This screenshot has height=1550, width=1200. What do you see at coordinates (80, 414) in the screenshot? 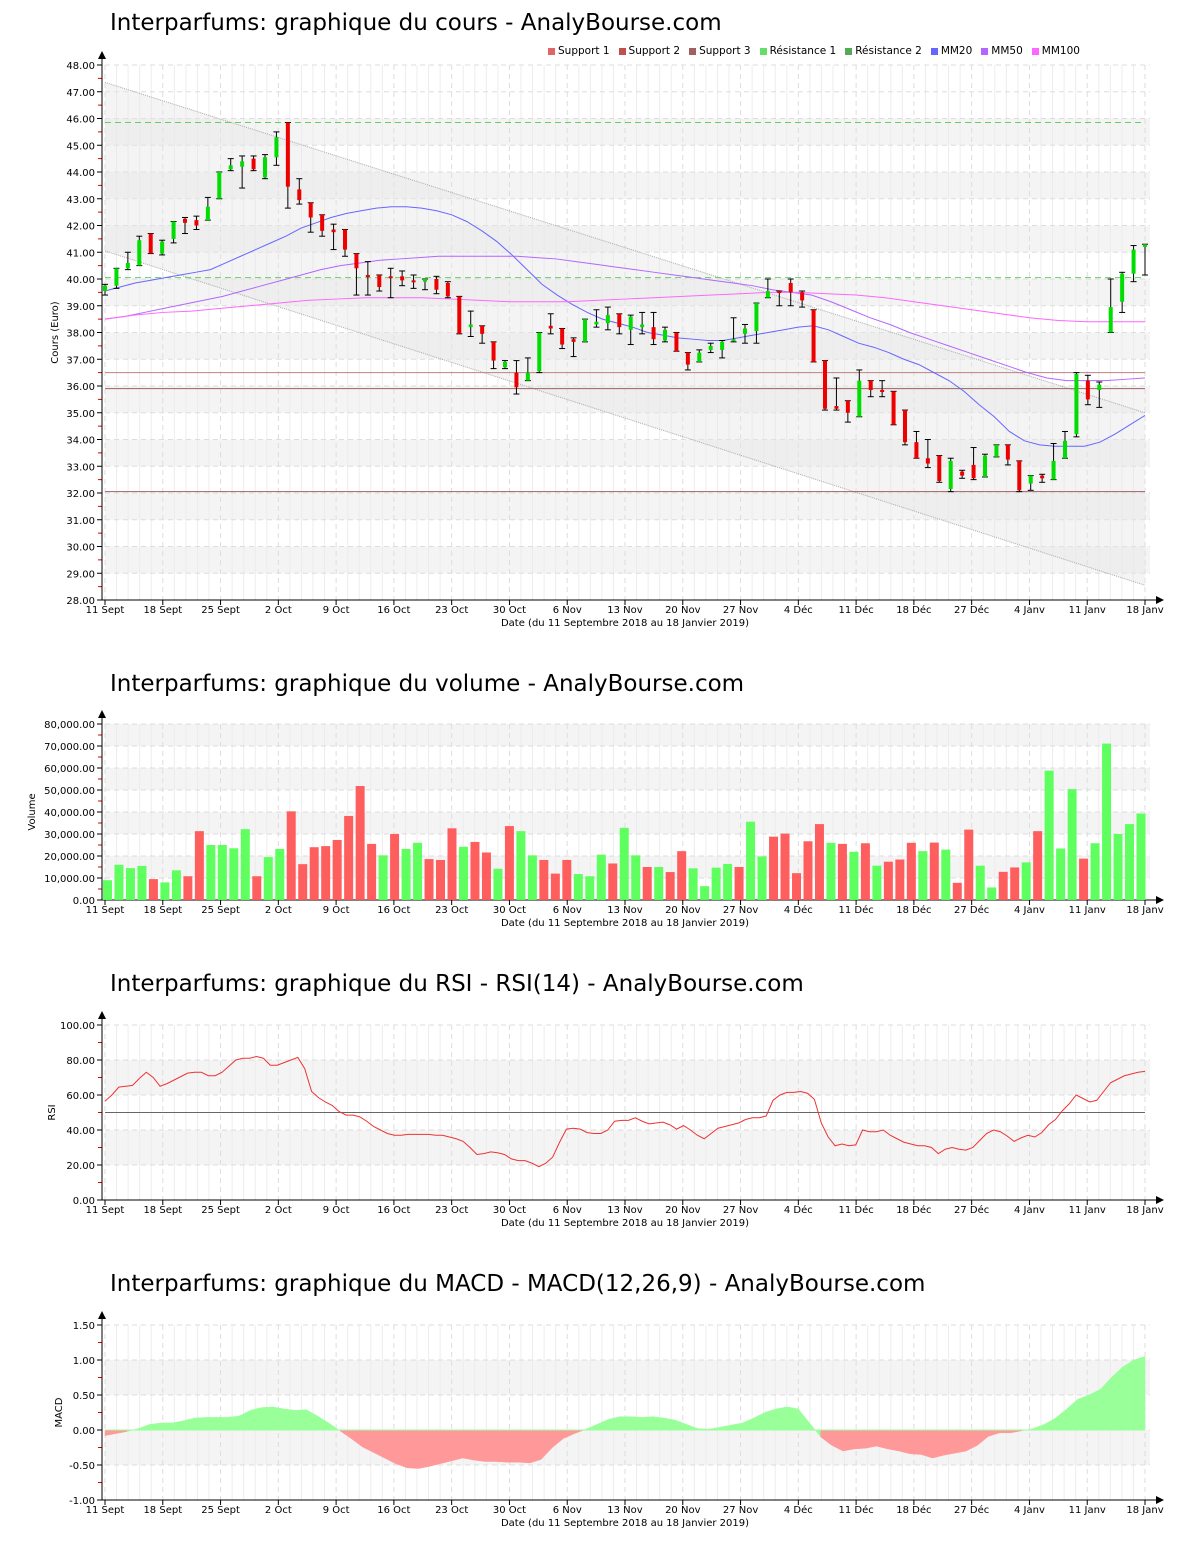
I see `svg-text: 35.00` at bounding box center [80, 414].